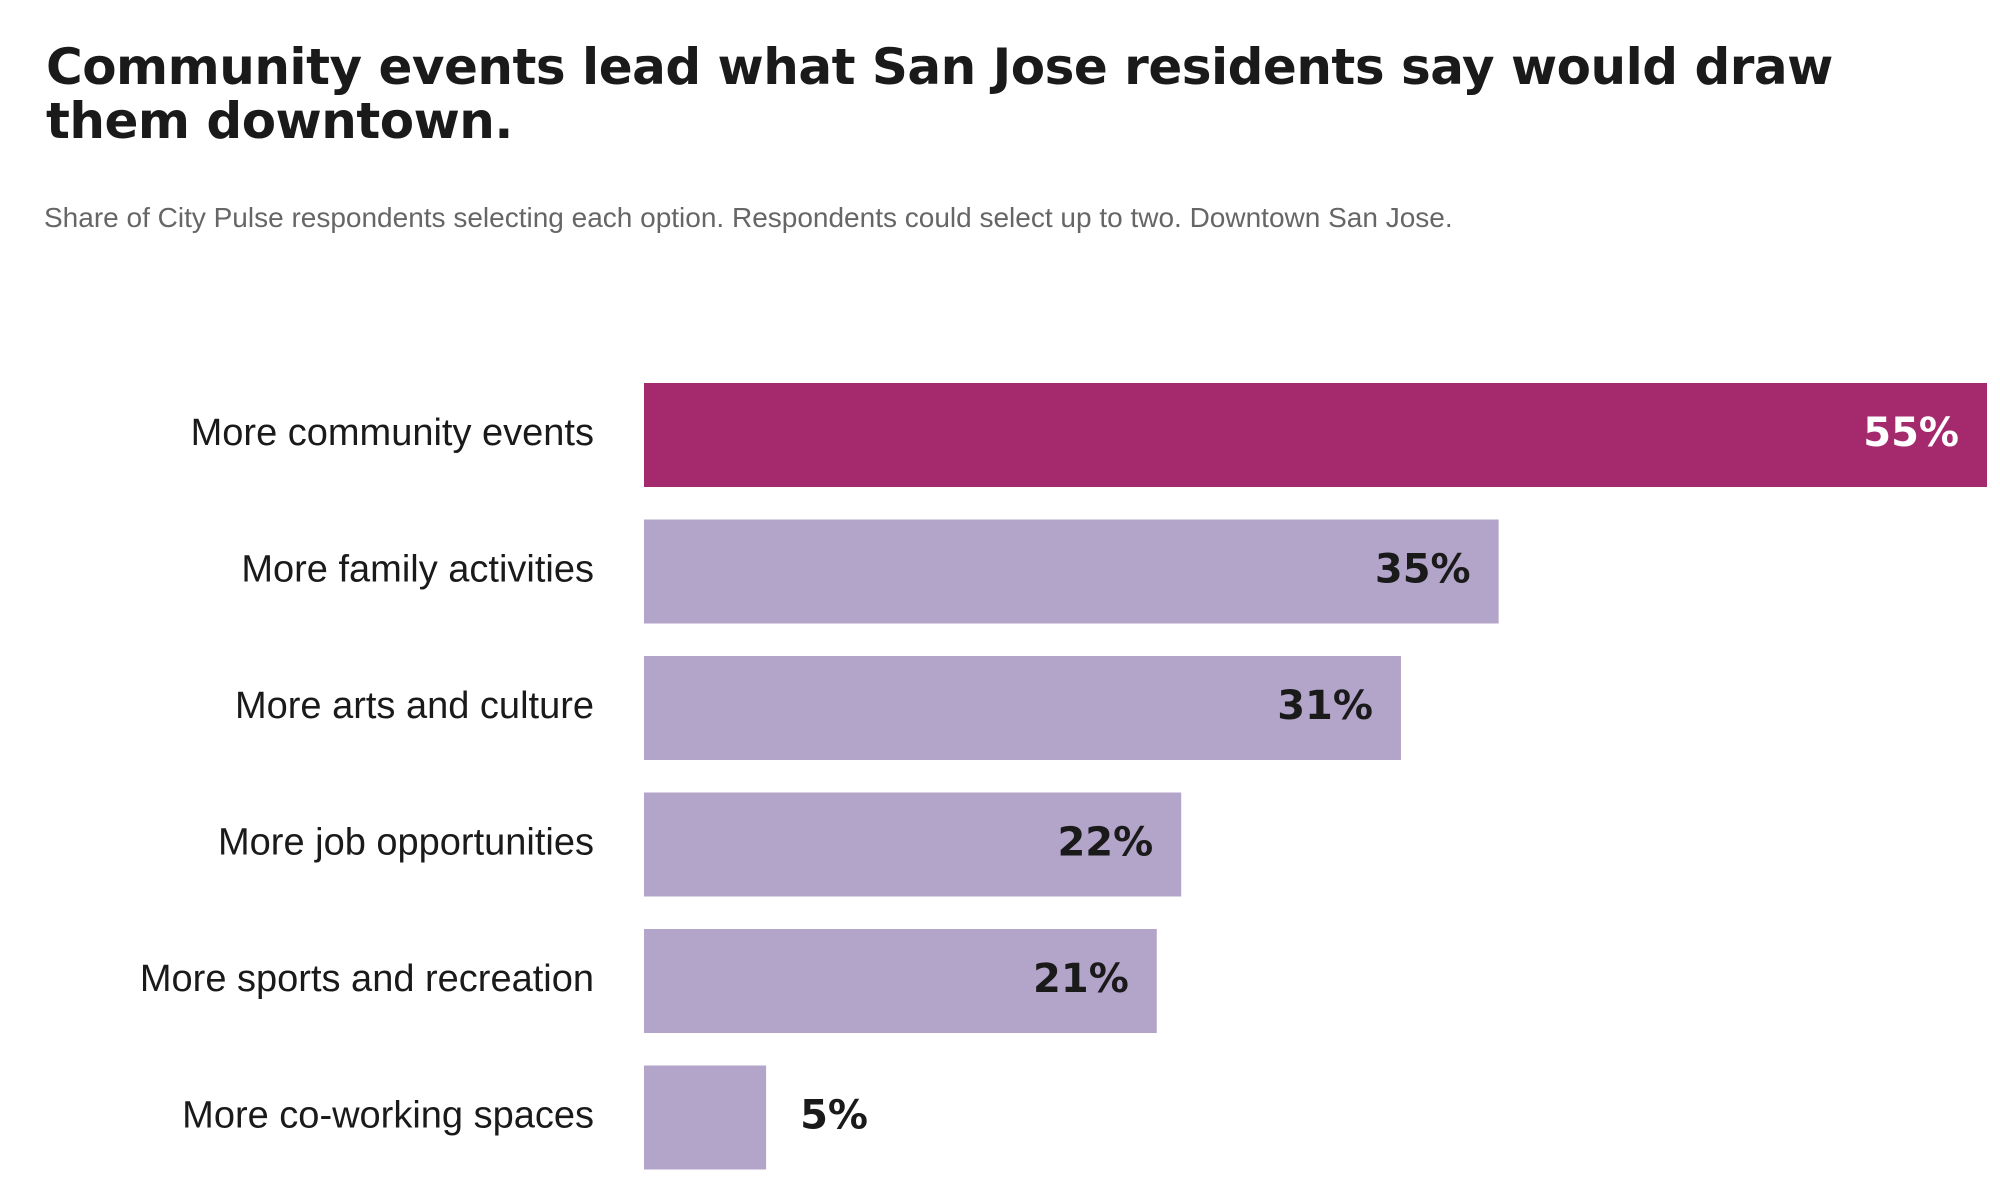  What do you see at coordinates (392, 433) in the screenshot?
I see `category-label: More community events` at bounding box center [392, 433].